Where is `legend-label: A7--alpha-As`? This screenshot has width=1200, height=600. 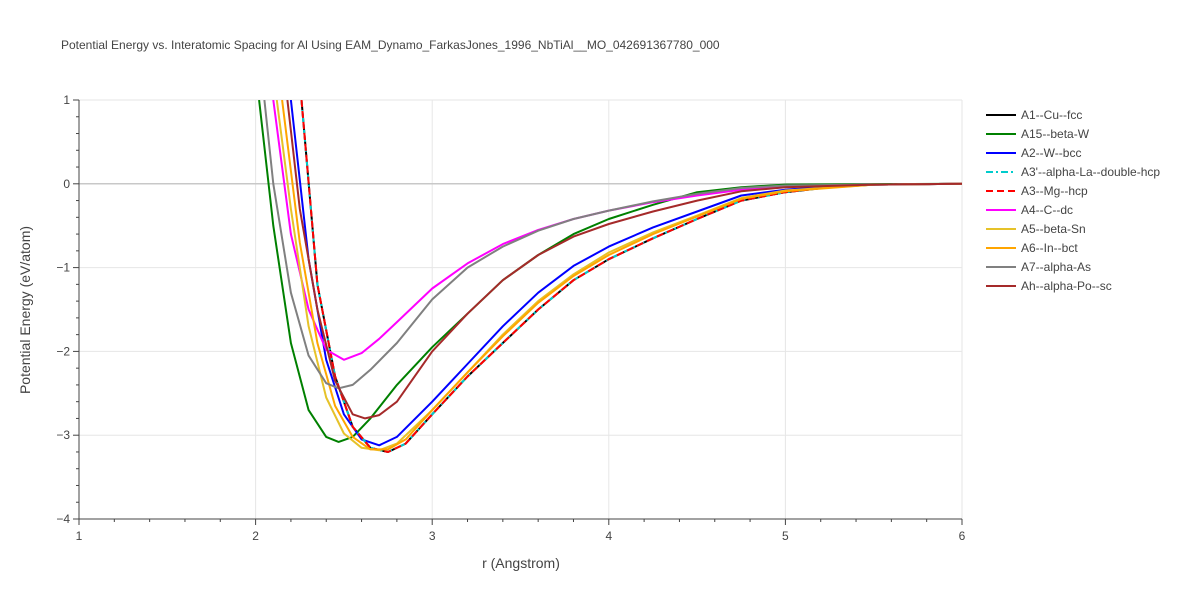 legend-label: A7--alpha-As is located at coordinates (1056, 267).